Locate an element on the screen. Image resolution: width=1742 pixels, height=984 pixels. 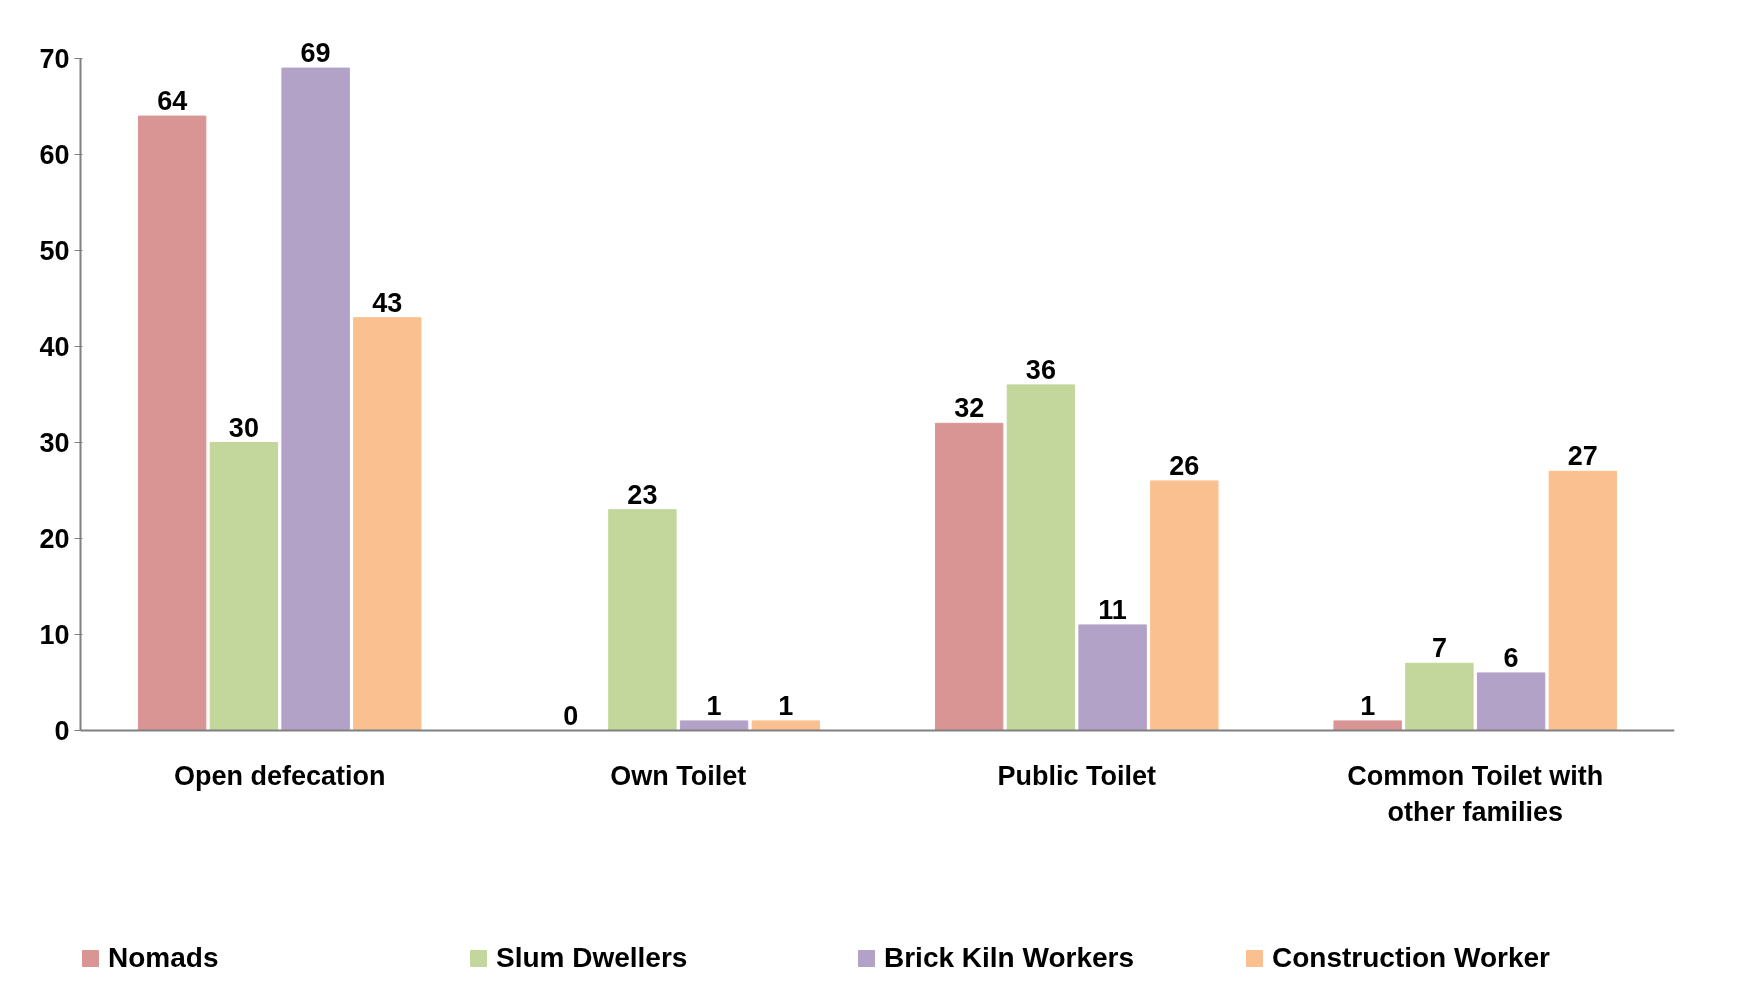
legend-label: Construction Worker is located at coordinates (1411, 958).